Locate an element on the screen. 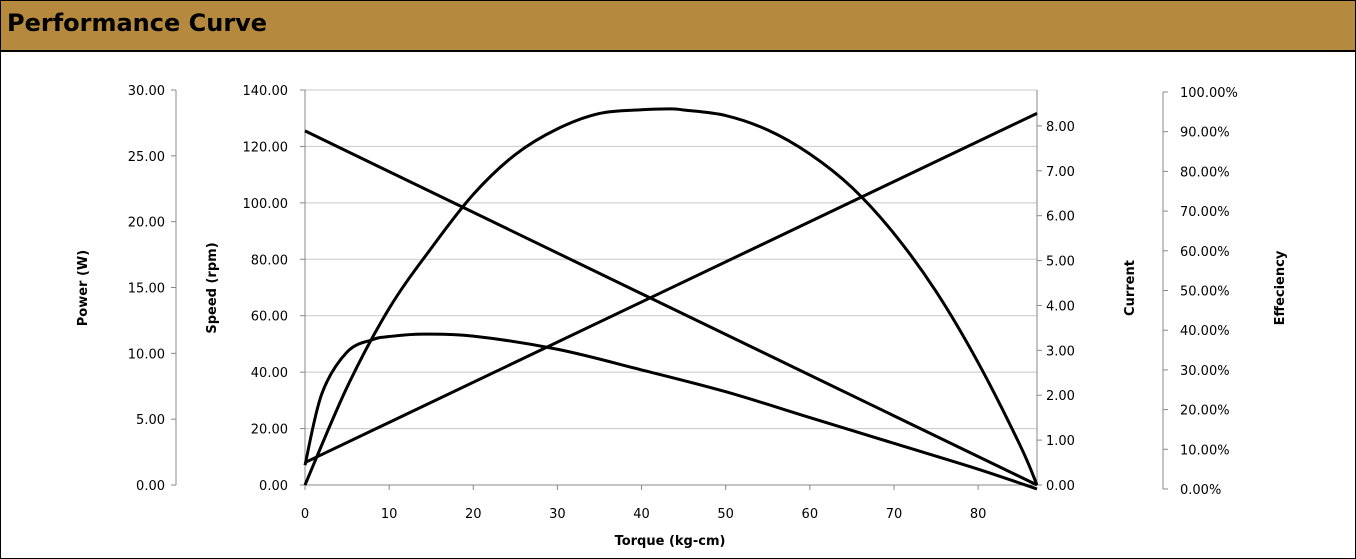 This screenshot has height=559, width=1356. x-tick-label: 40 is located at coordinates (641, 514).